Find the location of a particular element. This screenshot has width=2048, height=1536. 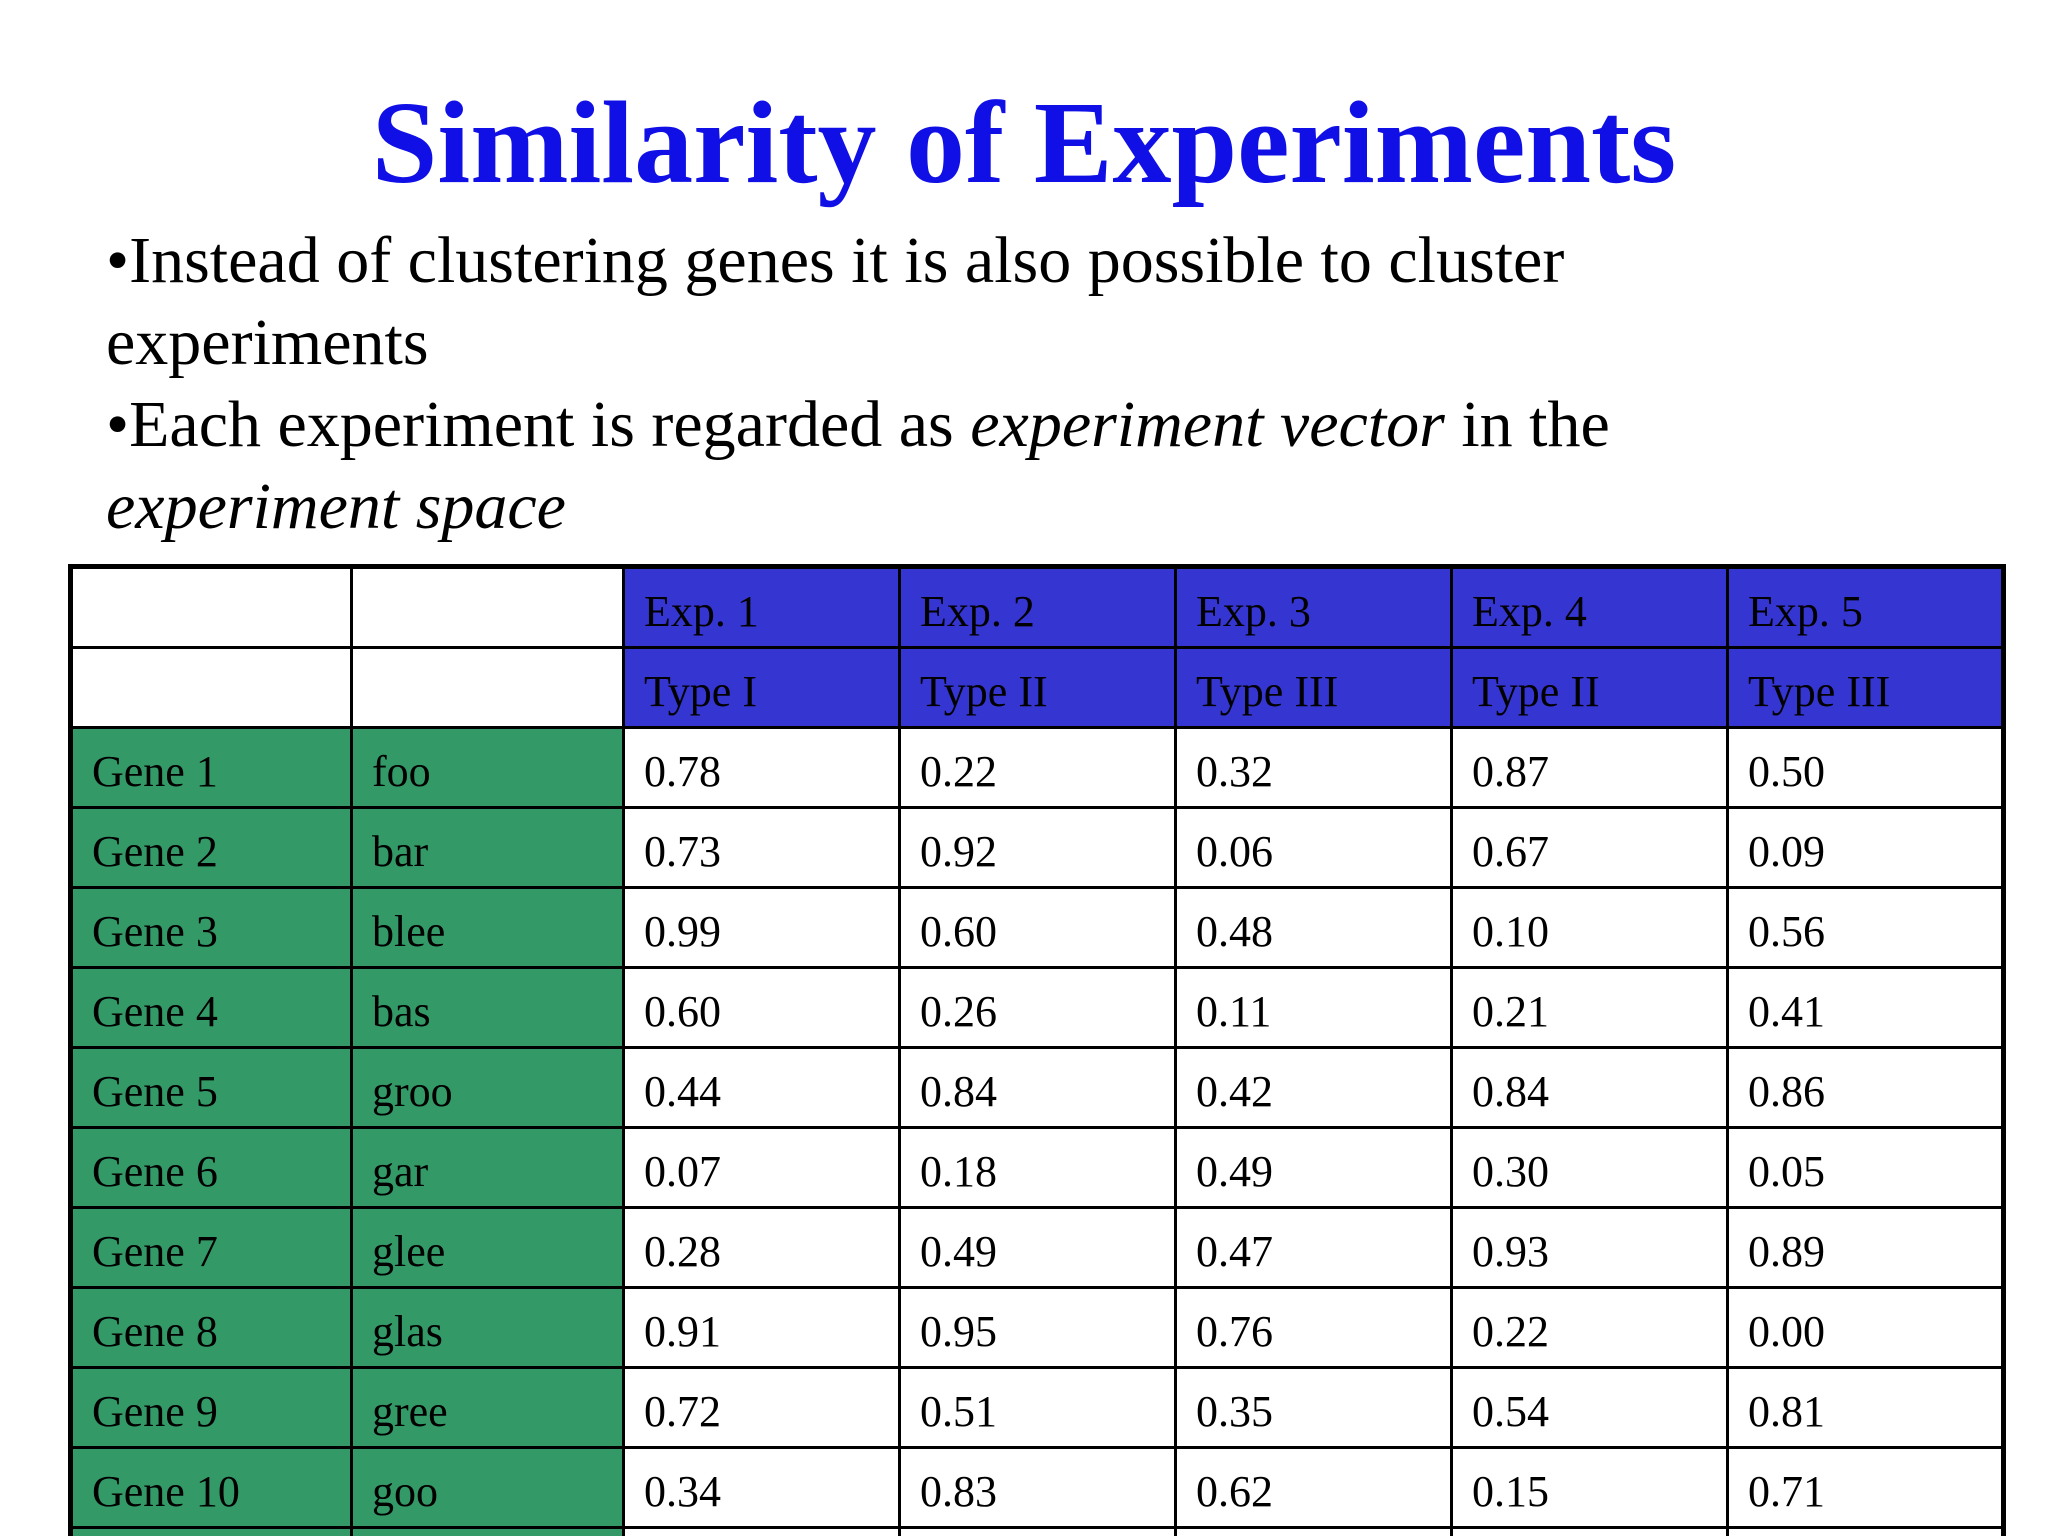

value-cell: 0.51 is located at coordinates (1037, 1407).